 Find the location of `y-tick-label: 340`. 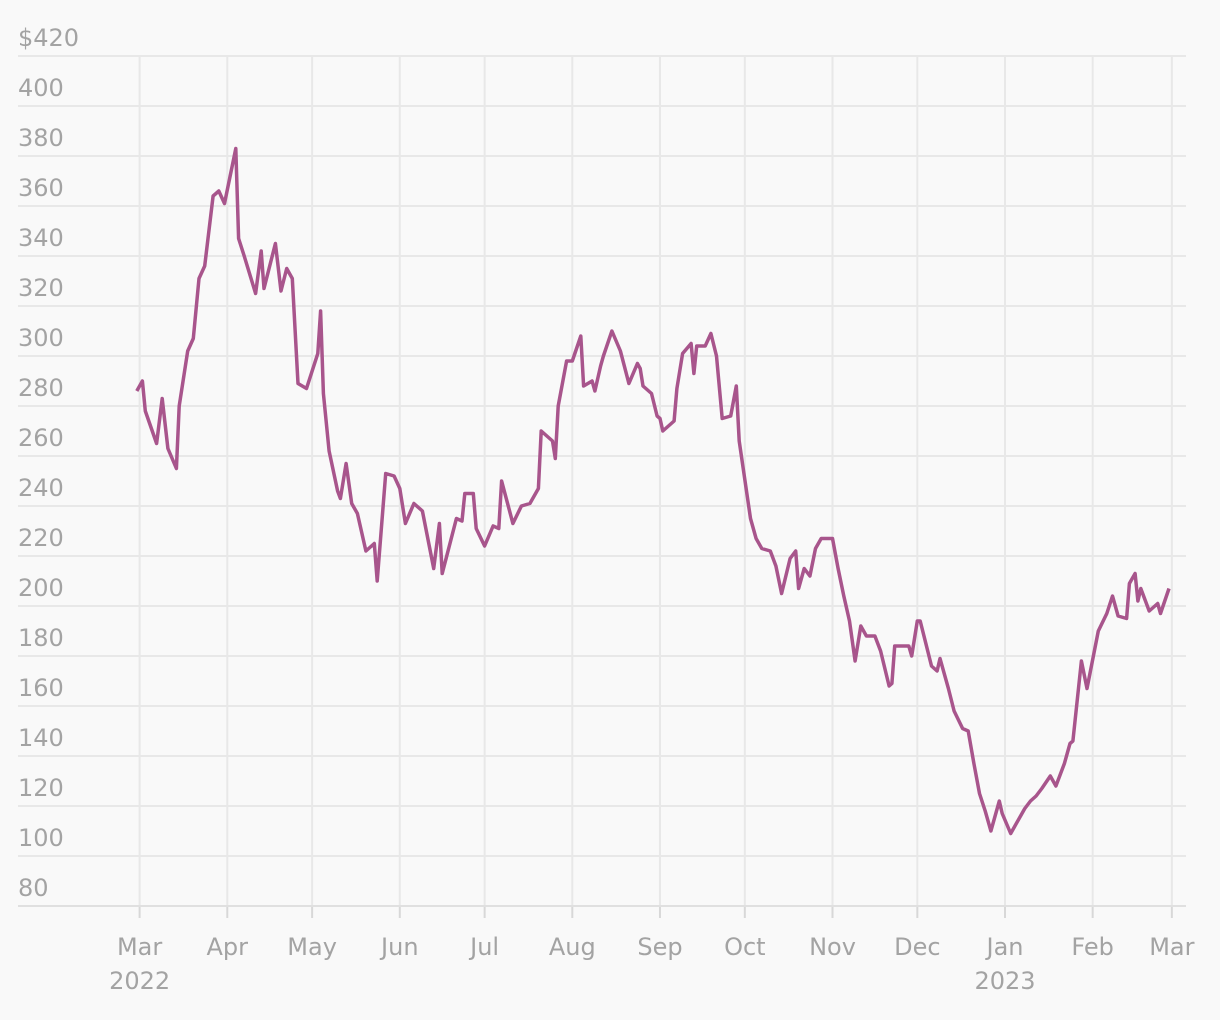

y-tick-label: 340 is located at coordinates (41, 238).